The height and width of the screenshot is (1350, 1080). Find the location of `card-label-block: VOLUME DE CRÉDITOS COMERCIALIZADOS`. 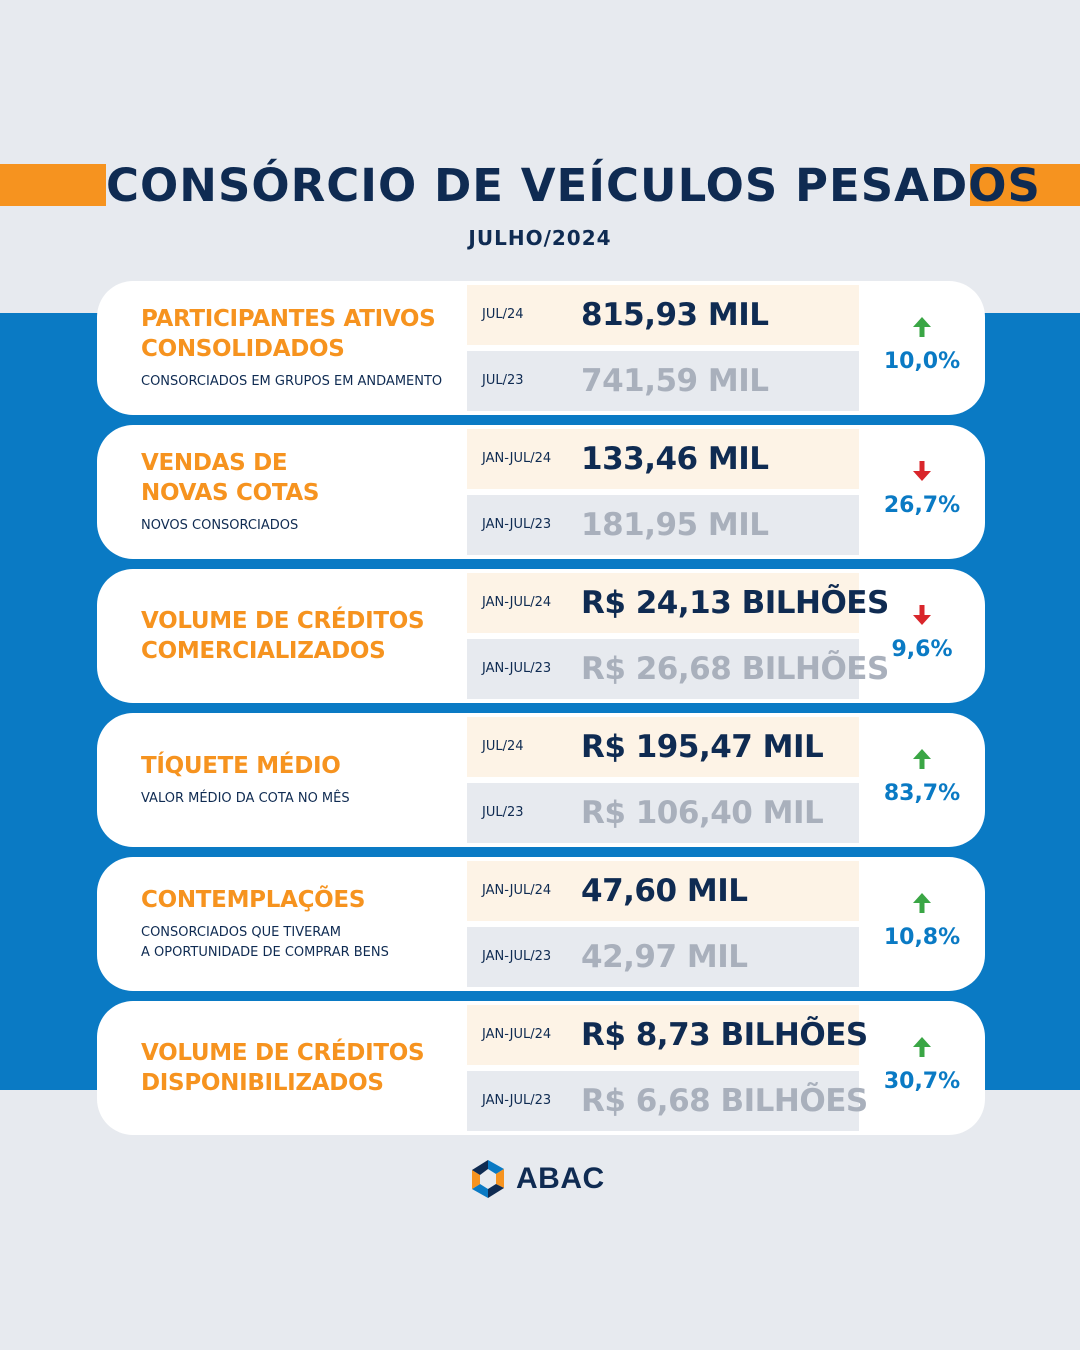

card-label-block: VOLUME DE CRÉDITOS COMERCIALIZADOS is located at coordinates (301, 636).